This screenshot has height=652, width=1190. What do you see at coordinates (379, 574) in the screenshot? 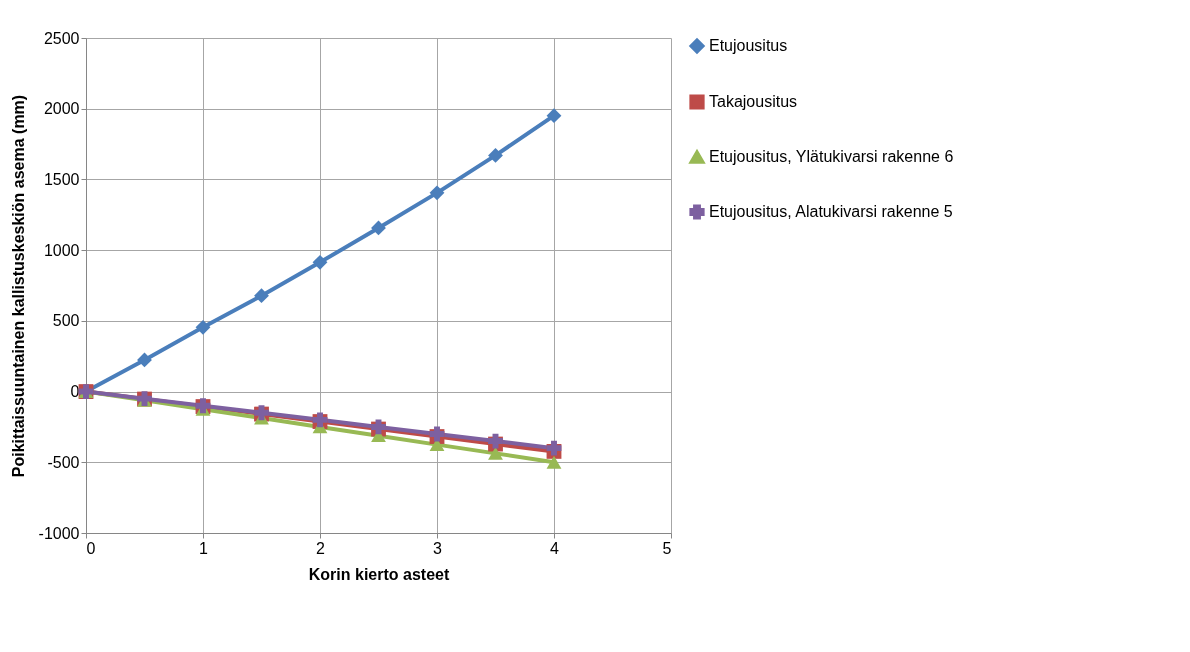
I see `x-axis-title: Korin kierto asteet` at bounding box center [379, 574].